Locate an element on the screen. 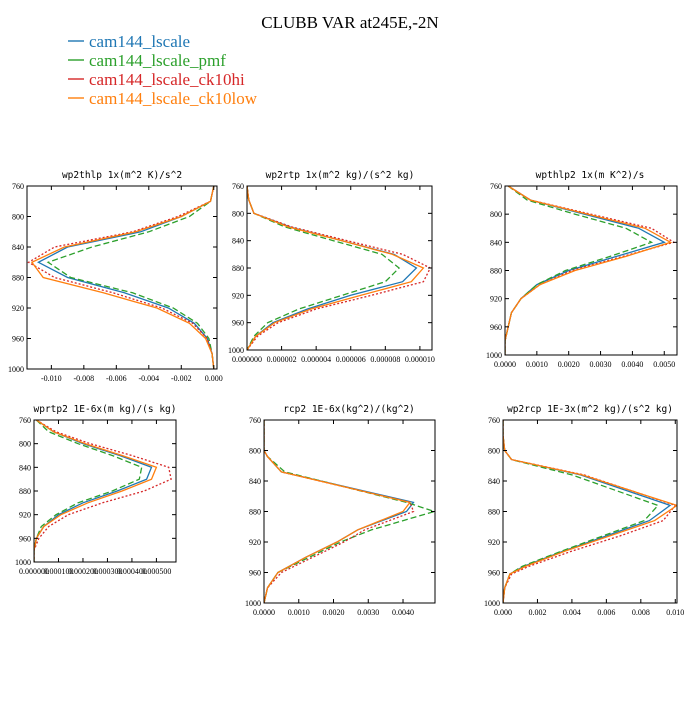 The height and width of the screenshot is (705, 700). legend-label-1: cam144_lscale_pmf is located at coordinates (157, 60).